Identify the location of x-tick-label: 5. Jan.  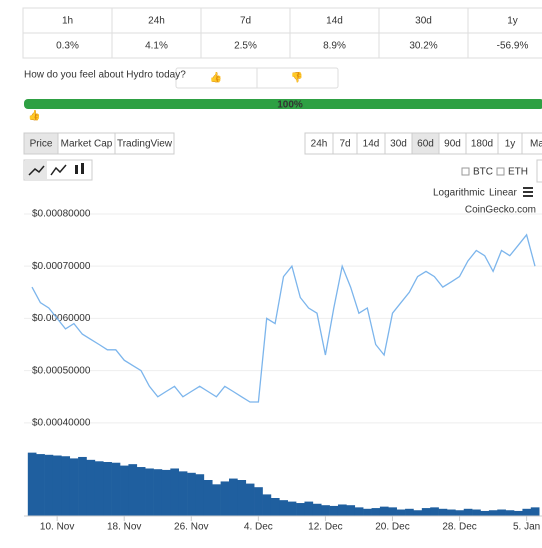
(526, 527).